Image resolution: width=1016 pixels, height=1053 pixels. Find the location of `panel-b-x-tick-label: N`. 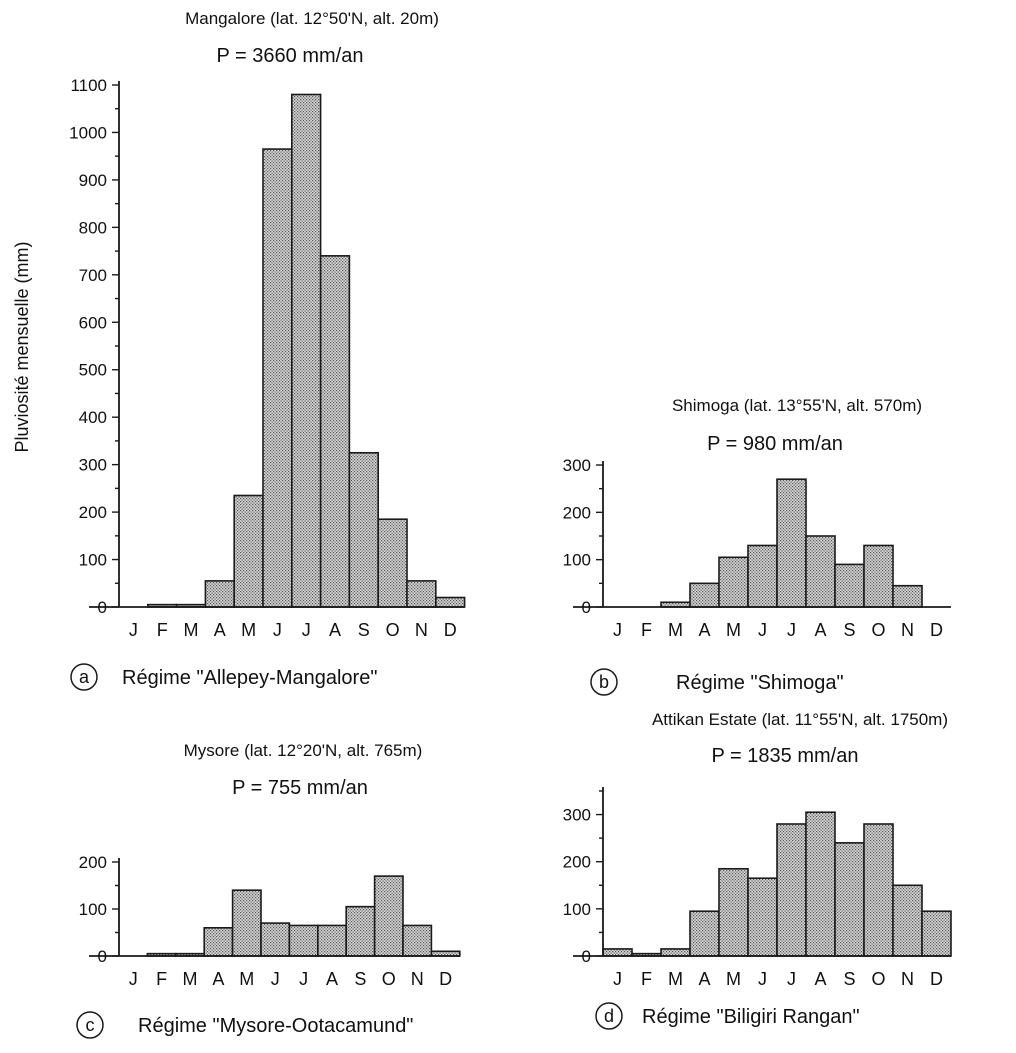

panel-b-x-tick-label: N is located at coordinates (907, 630).